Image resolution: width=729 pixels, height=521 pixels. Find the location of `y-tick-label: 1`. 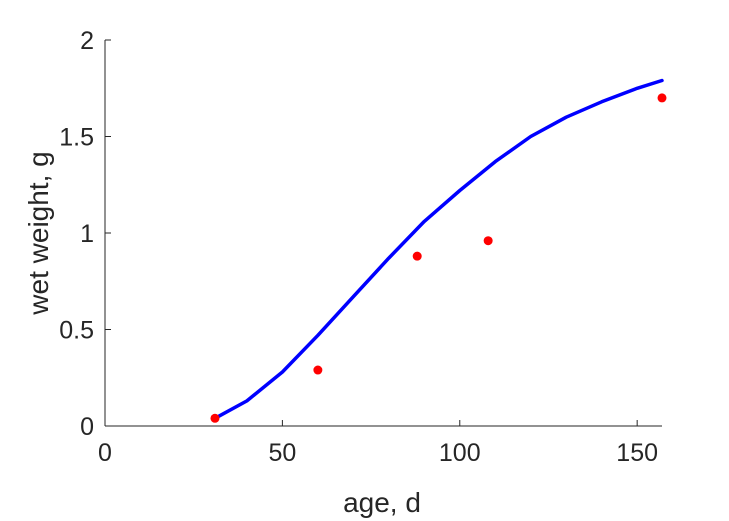

y-tick-label: 1 is located at coordinates (87, 234).